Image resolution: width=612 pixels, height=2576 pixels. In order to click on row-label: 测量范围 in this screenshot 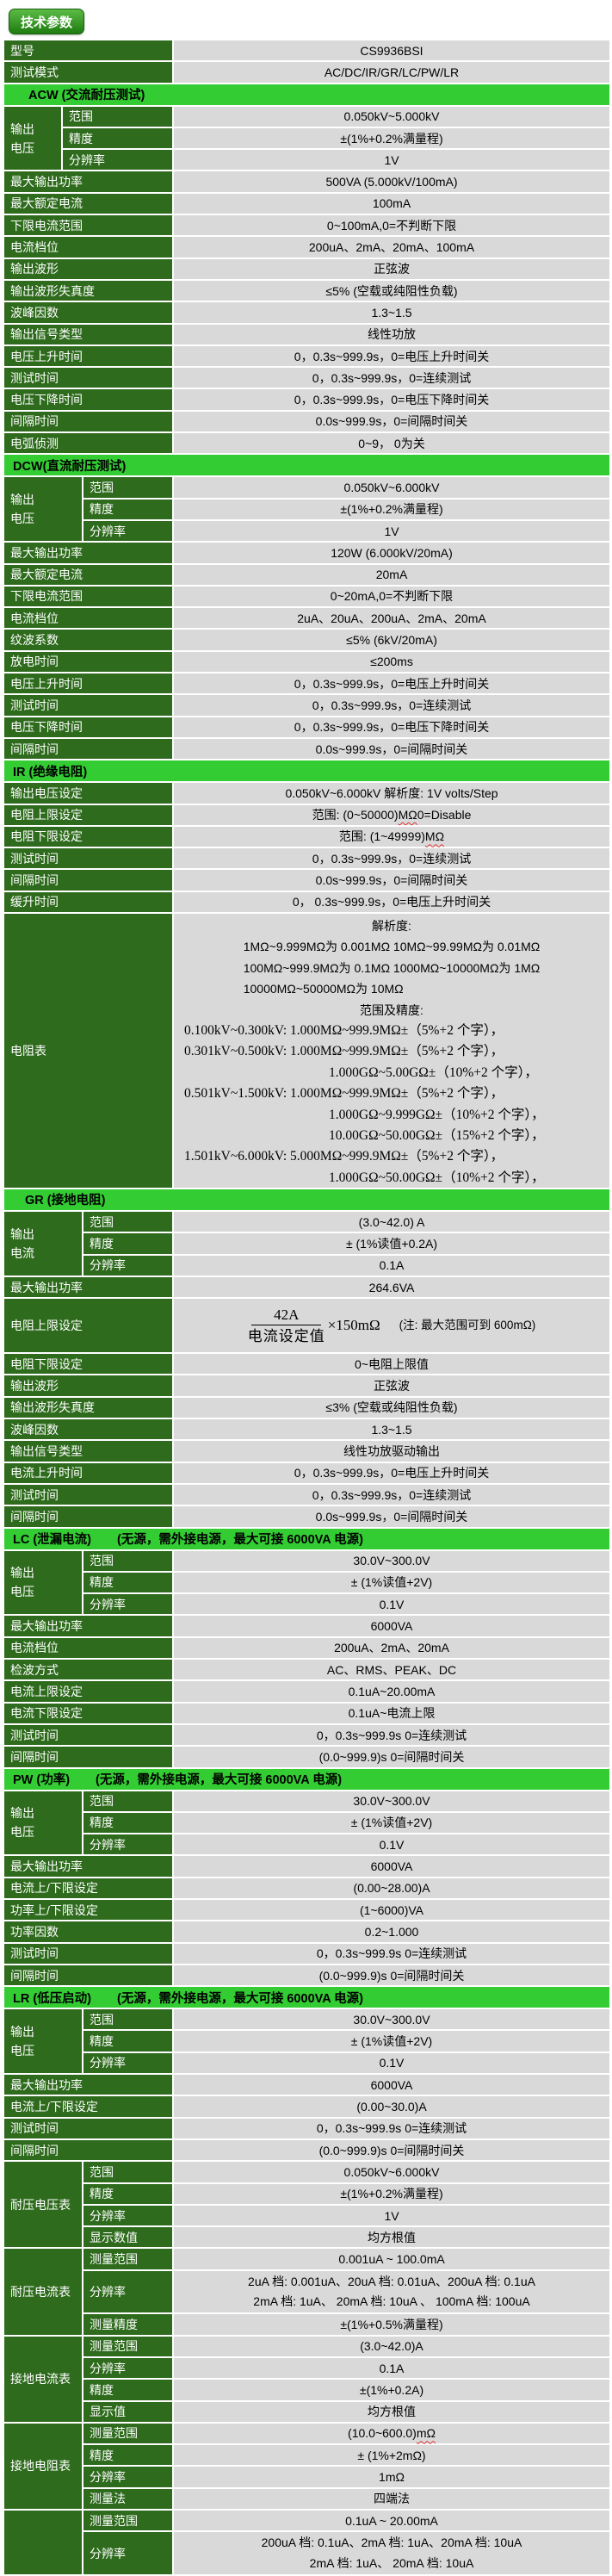, I will do `click(129, 2347)`.